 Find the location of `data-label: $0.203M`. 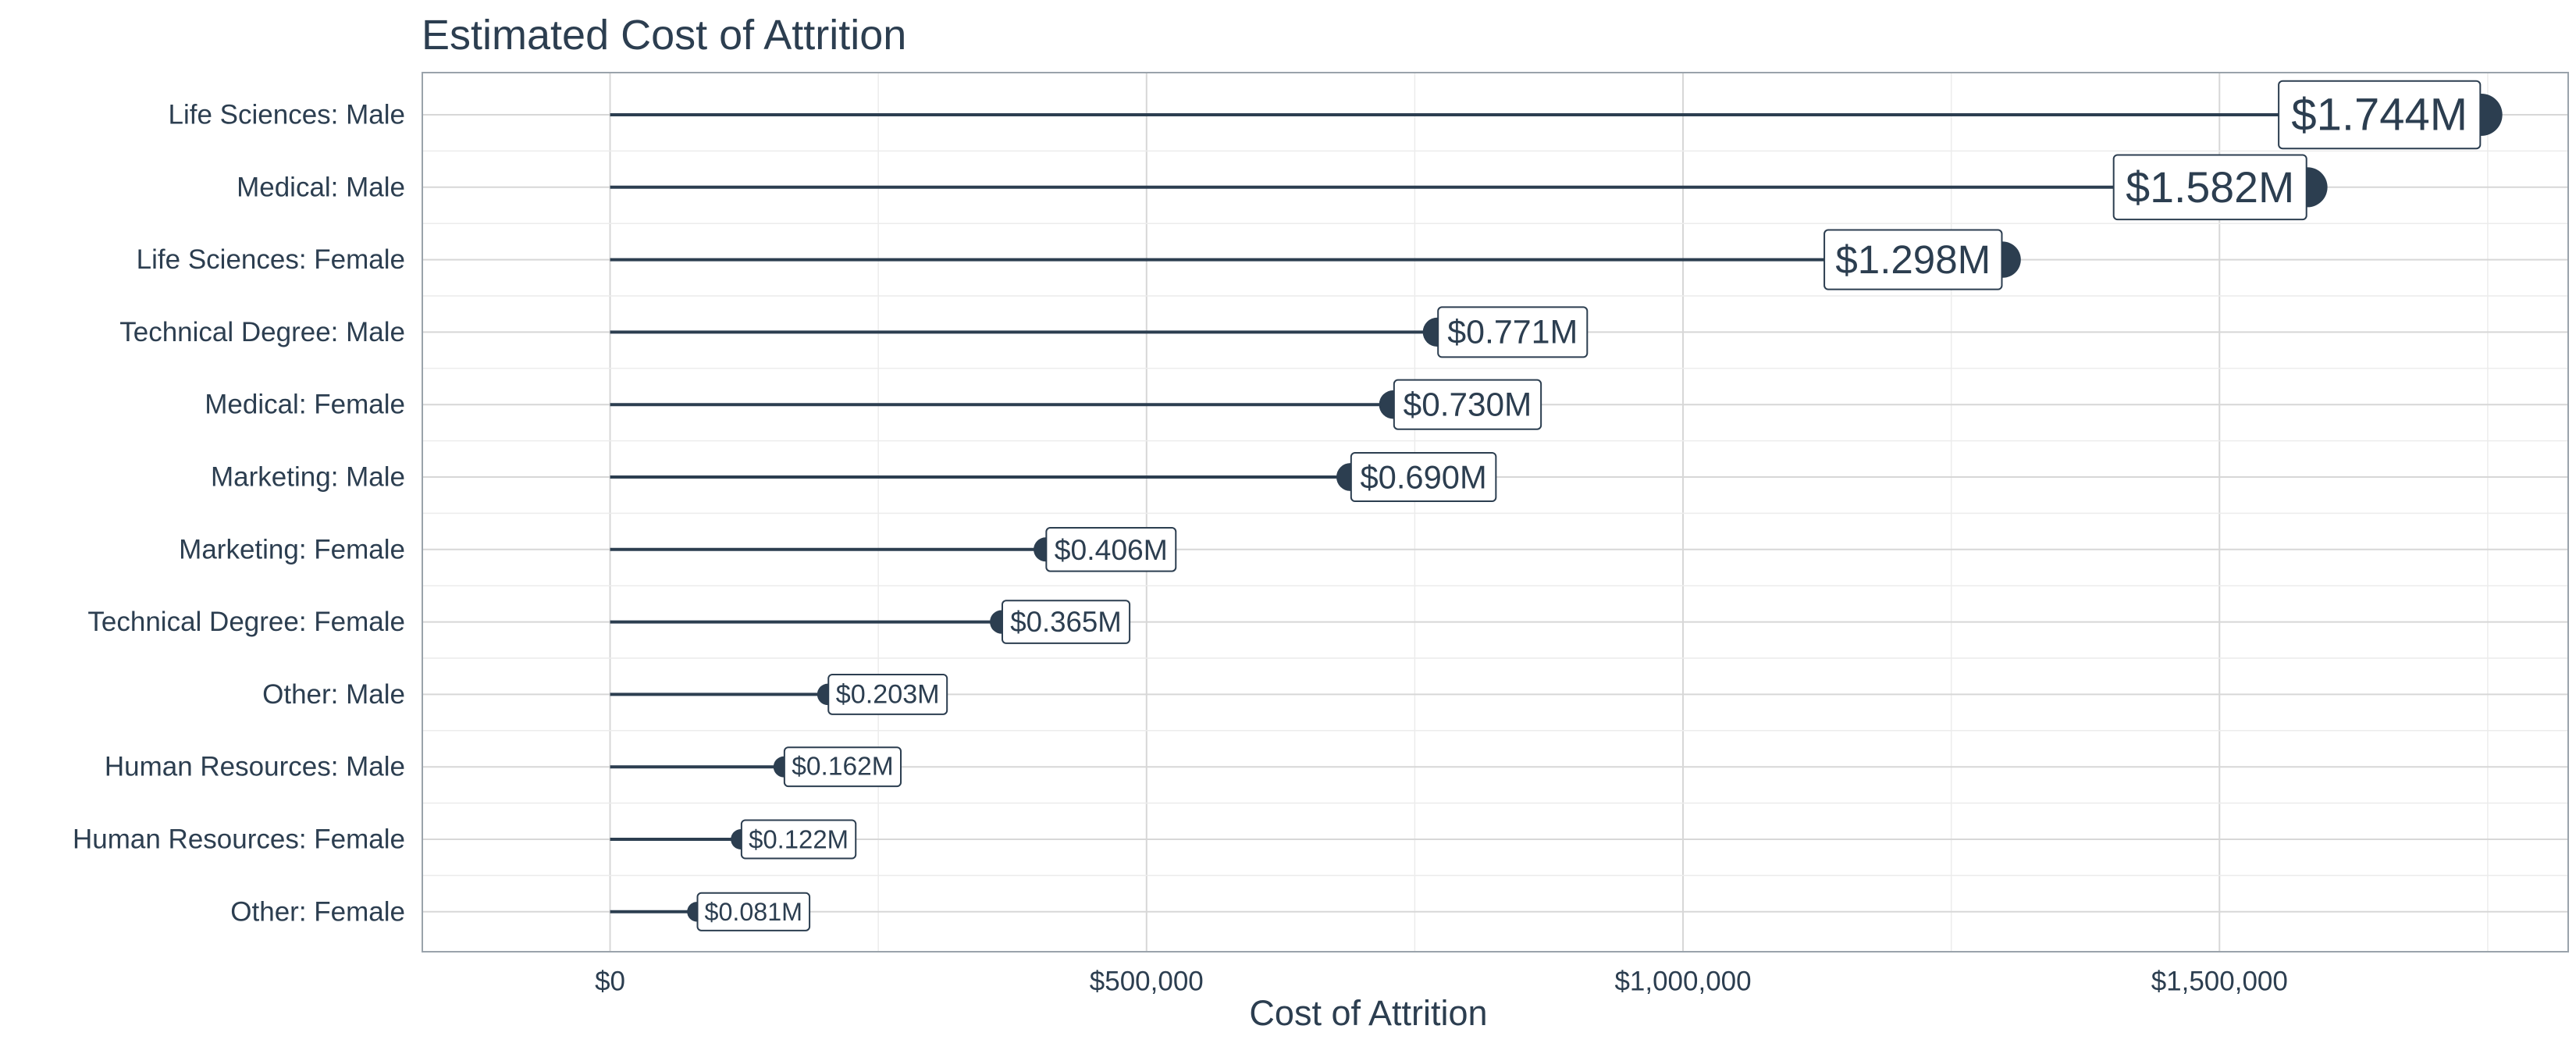

data-label: $0.203M is located at coordinates (888, 694).